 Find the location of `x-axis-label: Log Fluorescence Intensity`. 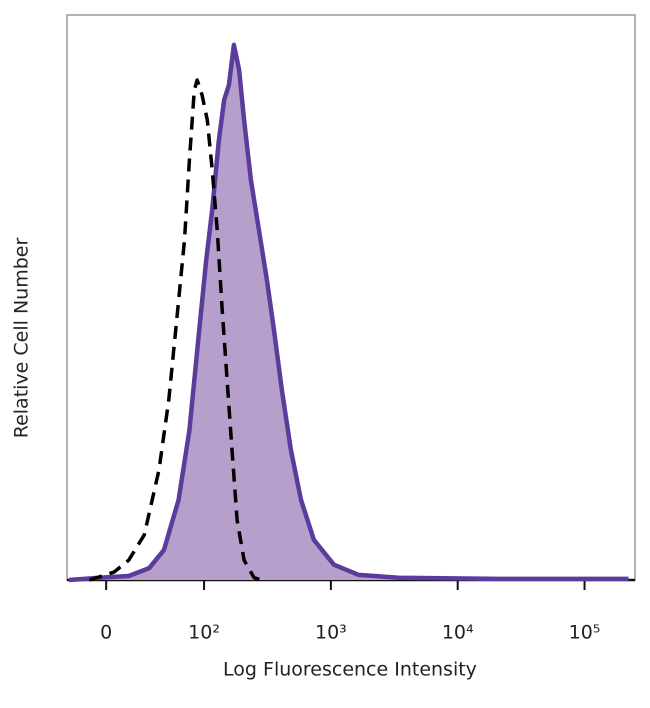

x-axis-label: Log Fluorescence Intensity is located at coordinates (350, 670).